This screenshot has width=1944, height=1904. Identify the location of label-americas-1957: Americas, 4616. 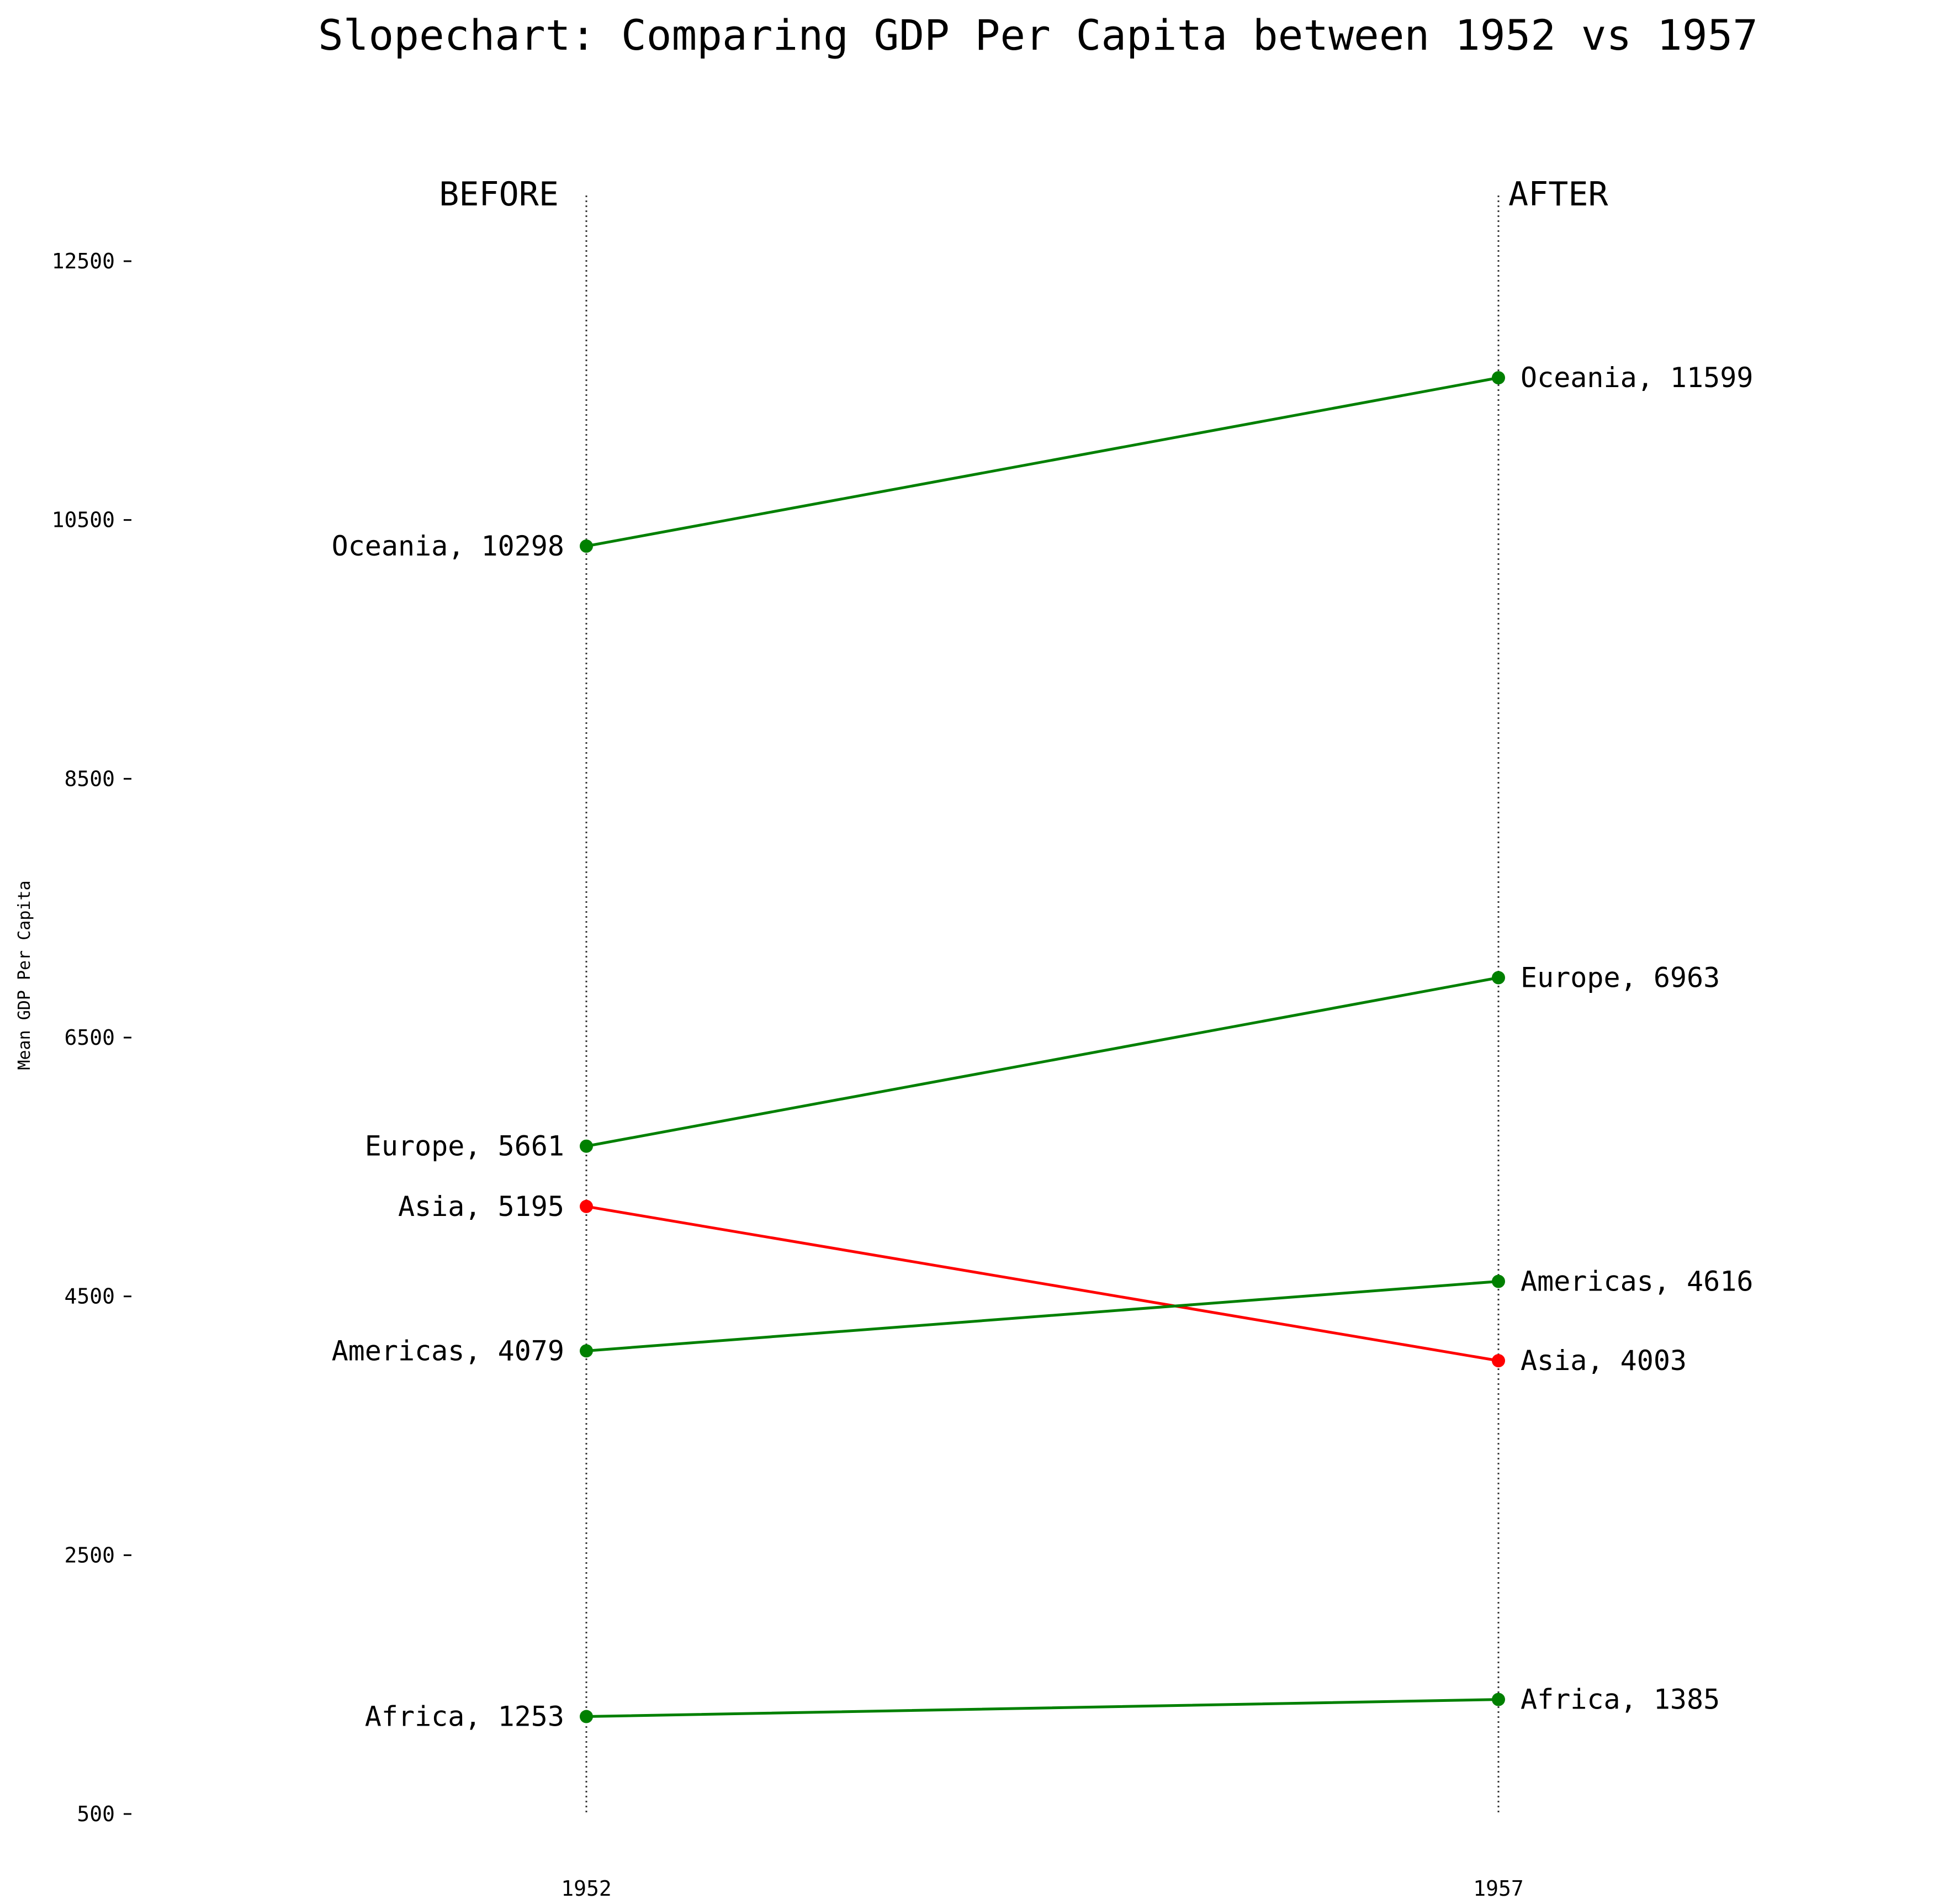
(1637, 1281).